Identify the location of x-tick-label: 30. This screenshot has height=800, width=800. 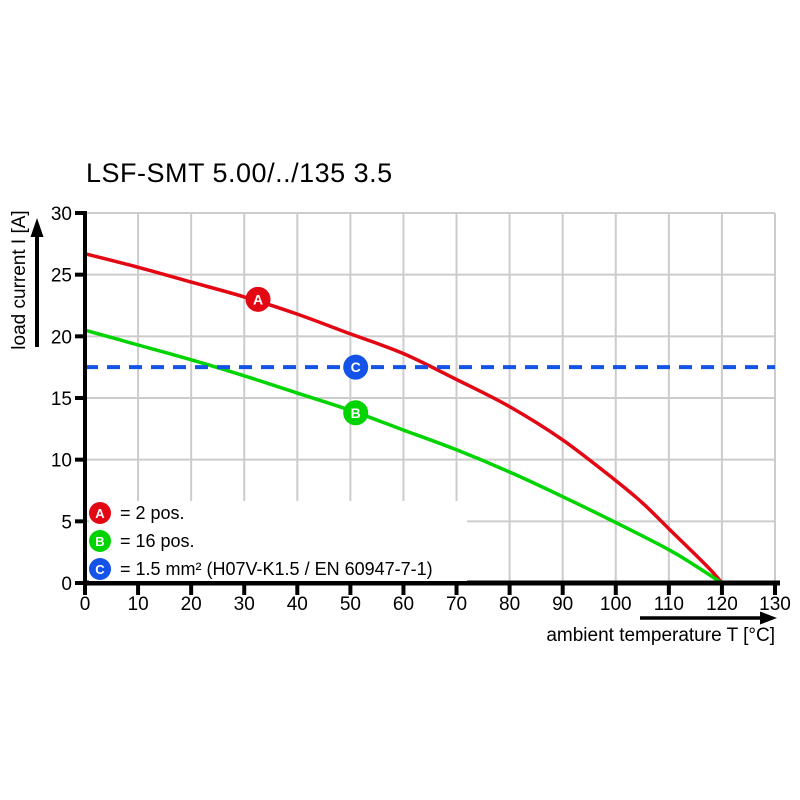
(244, 604).